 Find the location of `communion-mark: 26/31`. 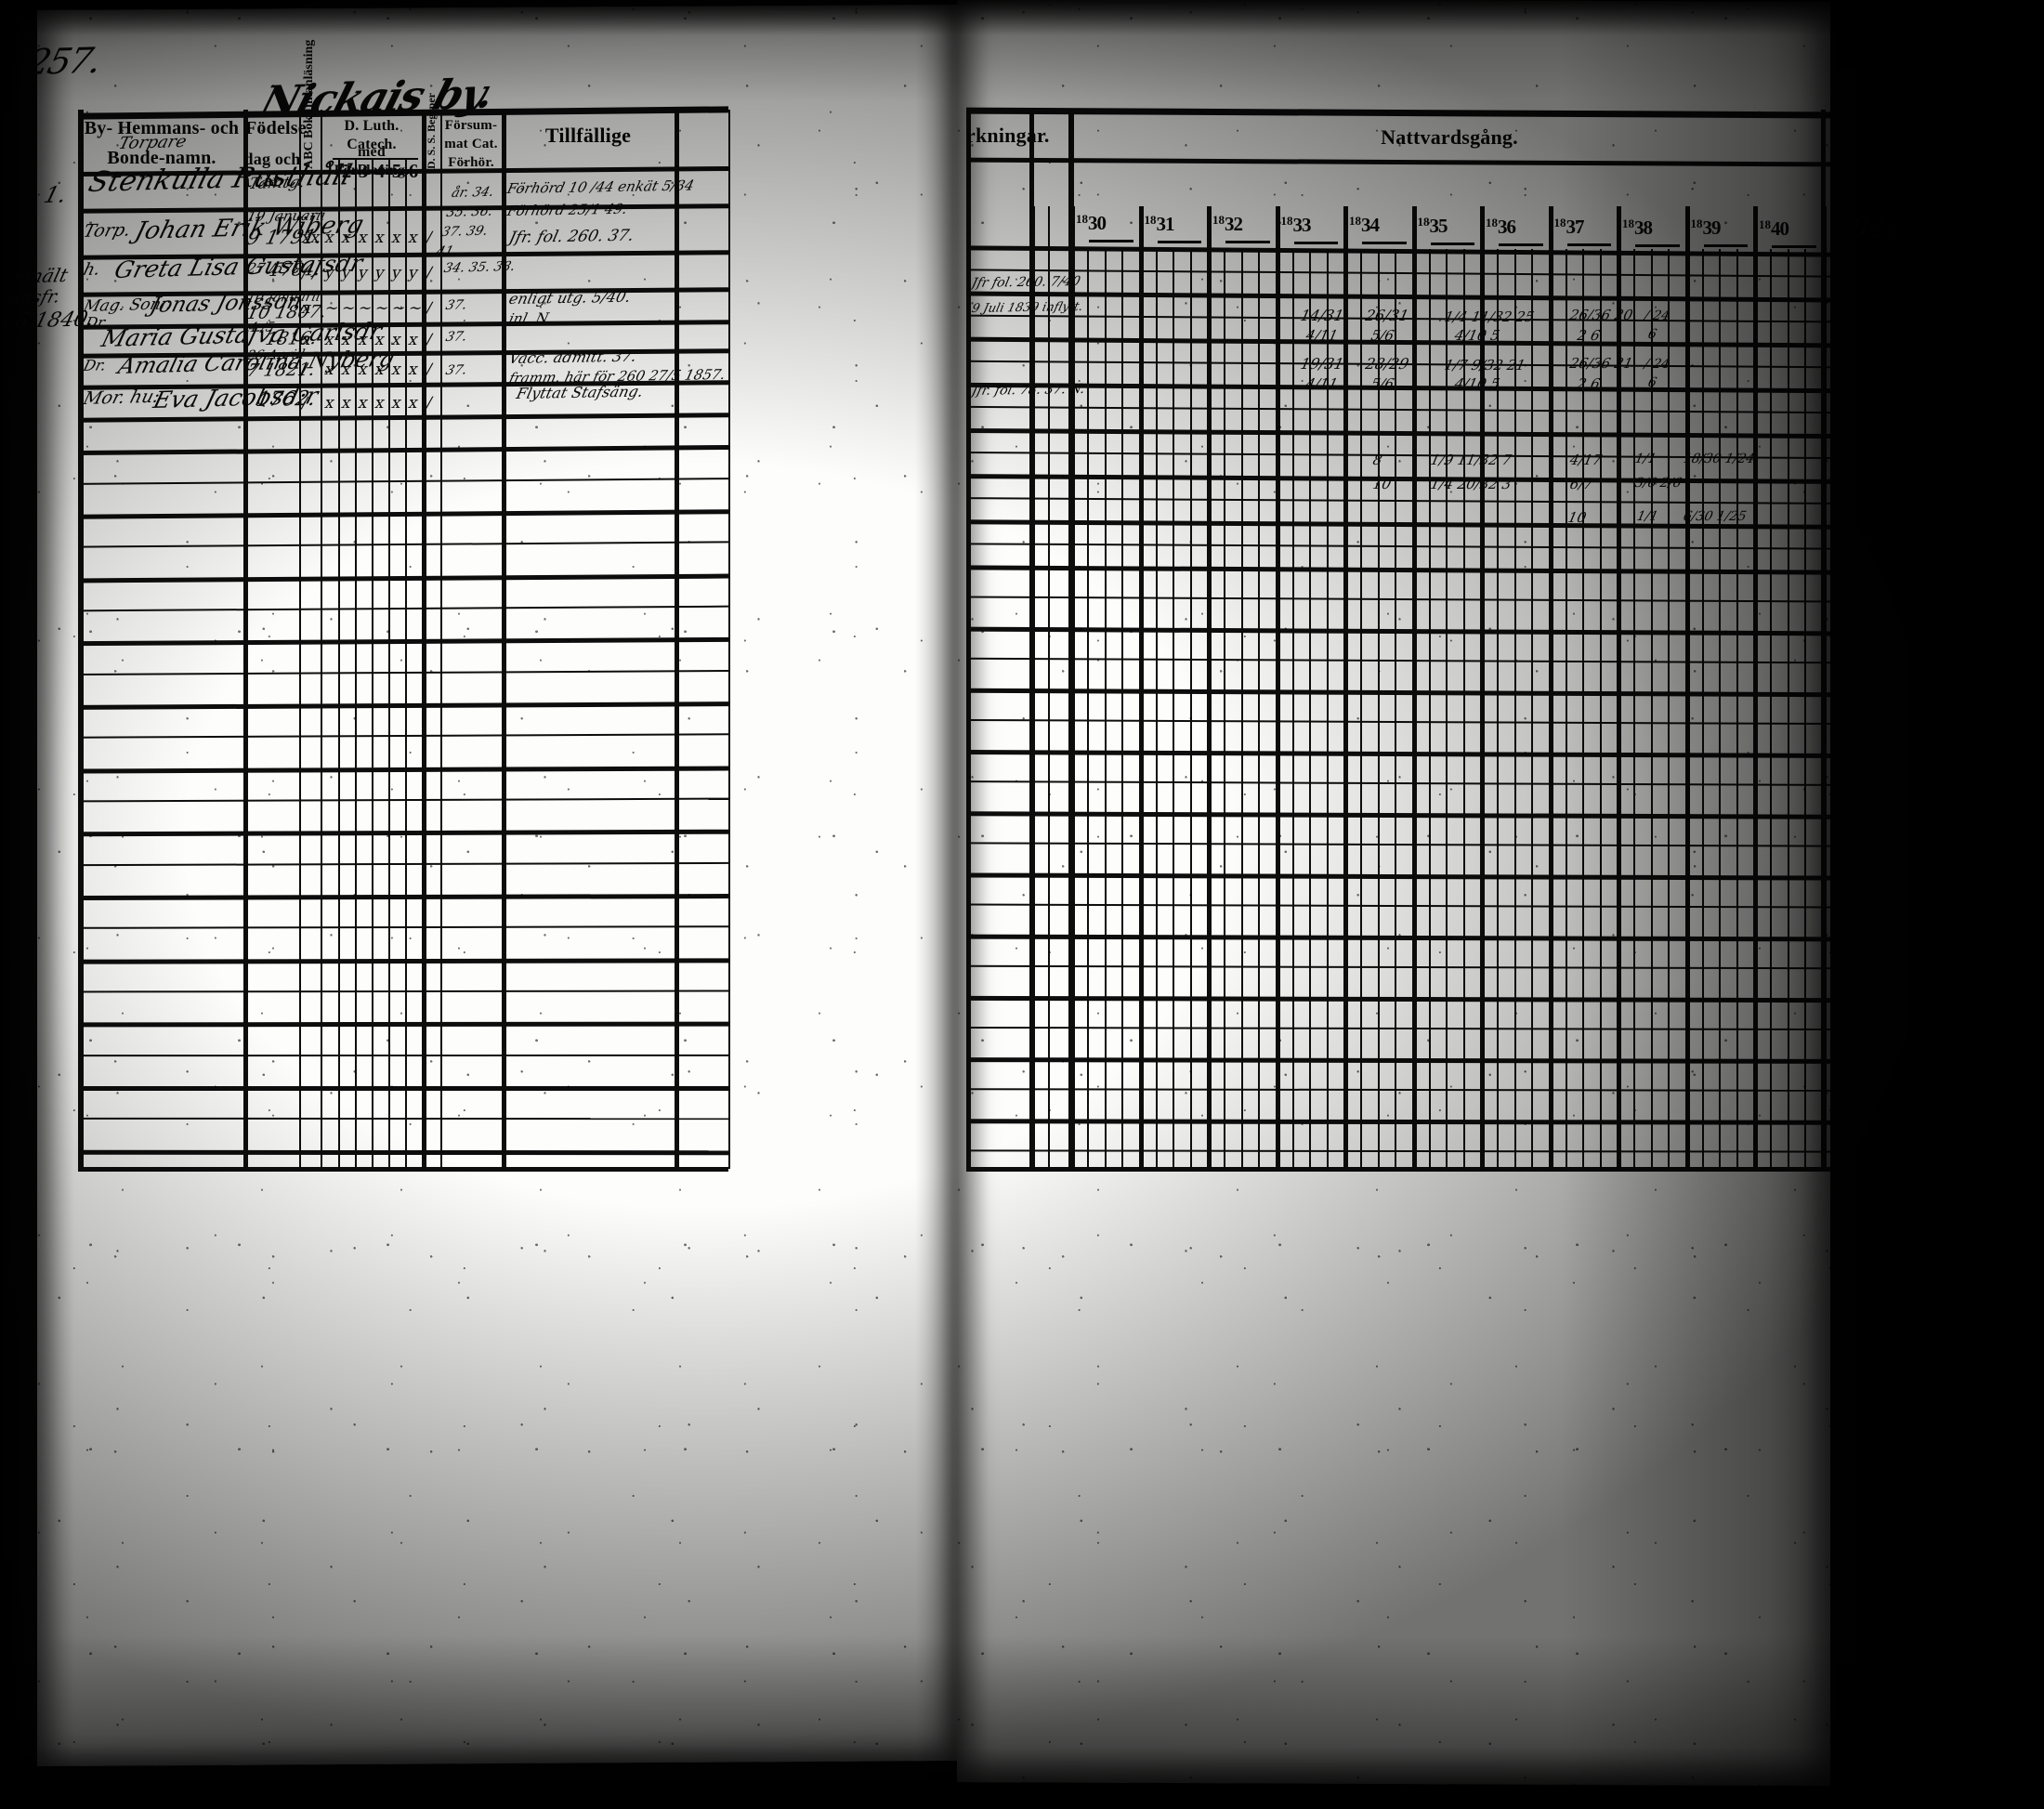

communion-mark: 26/31 is located at coordinates (1387, 315).